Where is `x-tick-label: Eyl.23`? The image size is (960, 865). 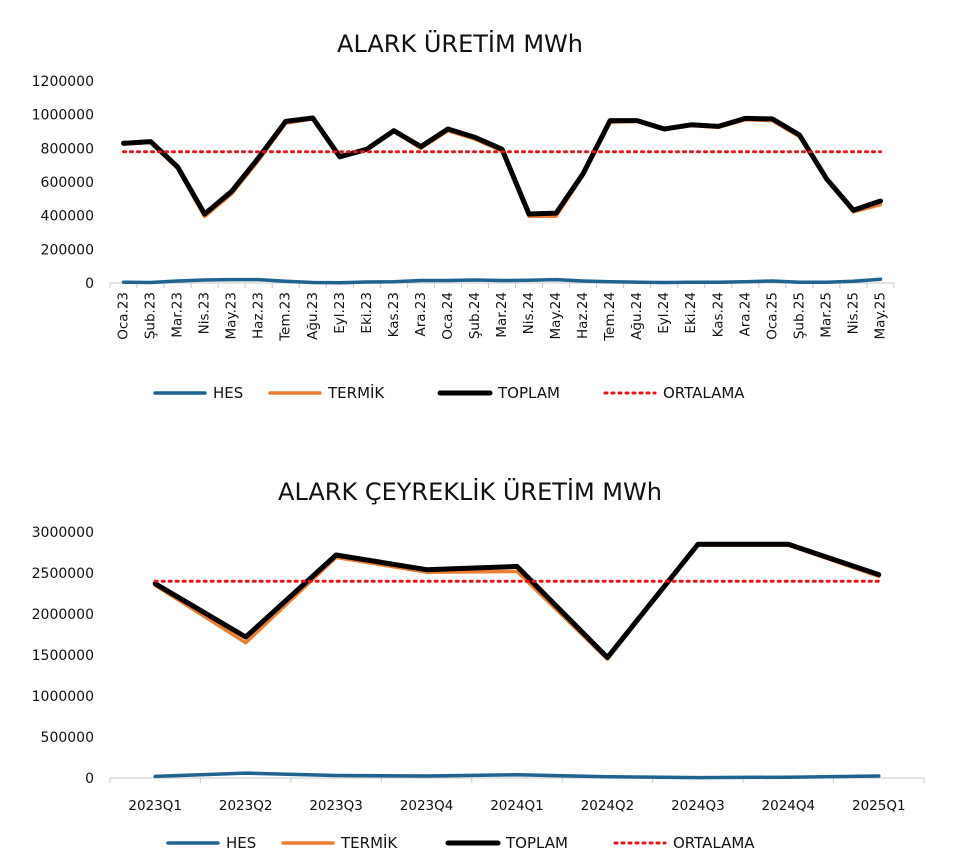
x-tick-label: Eyl.23 is located at coordinates (340, 313).